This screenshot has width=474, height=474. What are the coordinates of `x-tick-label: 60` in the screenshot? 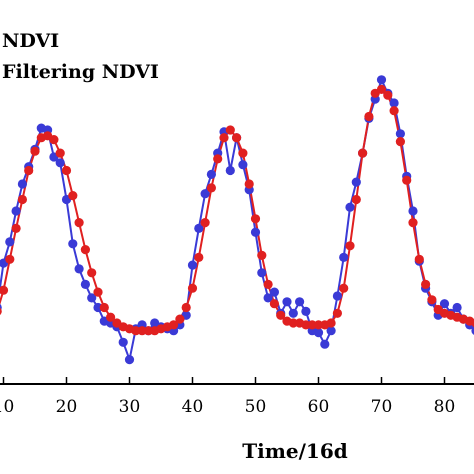 It's located at (319, 407).